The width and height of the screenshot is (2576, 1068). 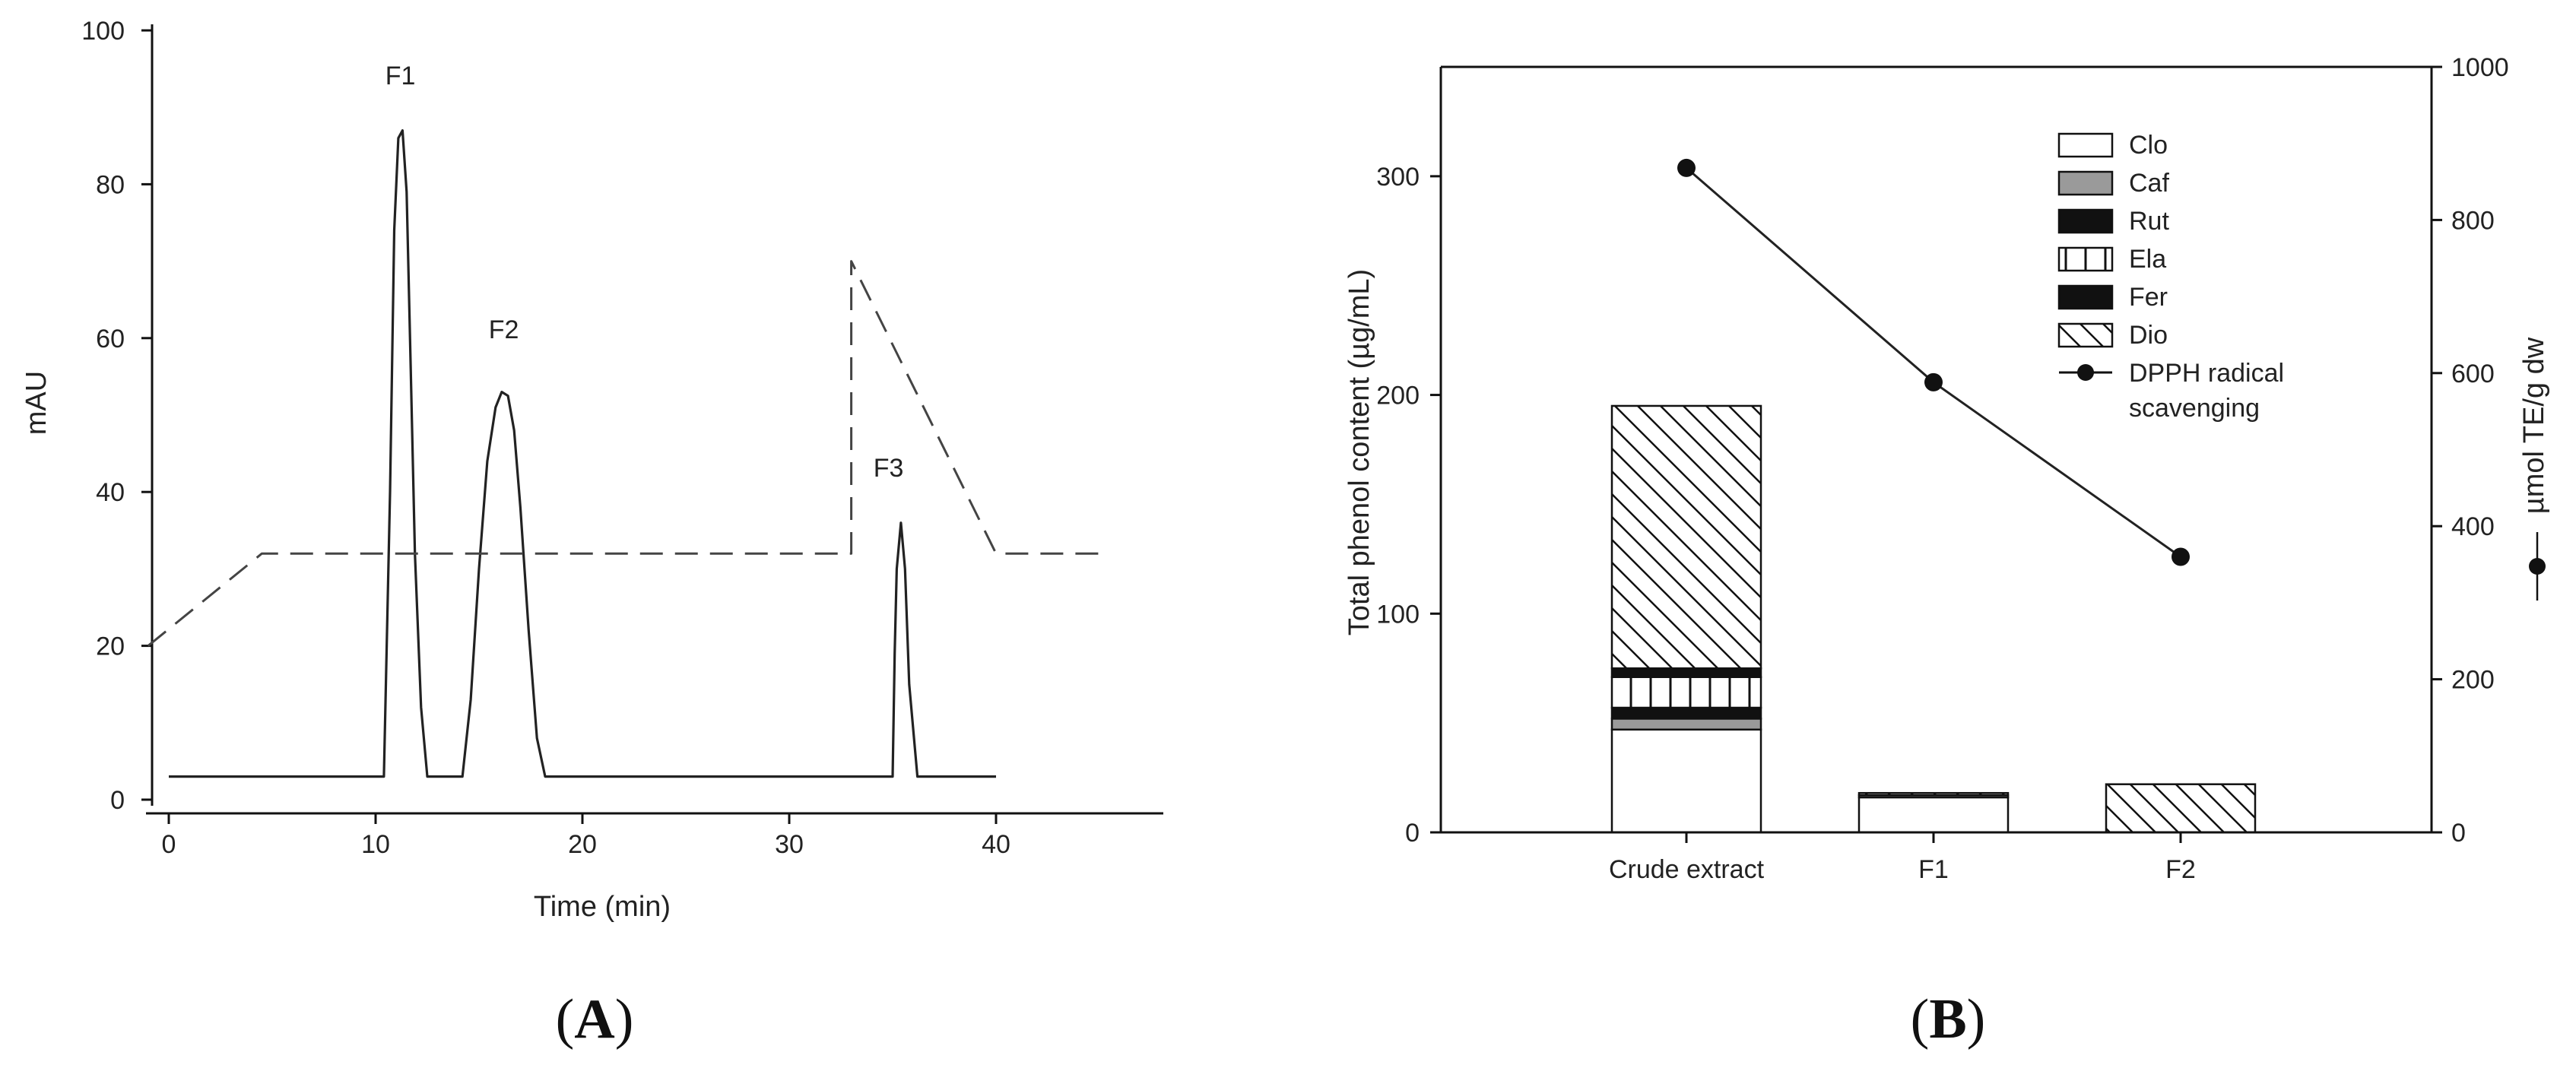 What do you see at coordinates (790, 845) in the screenshot?
I see `panel-a-x-tick-label: 30` at bounding box center [790, 845].